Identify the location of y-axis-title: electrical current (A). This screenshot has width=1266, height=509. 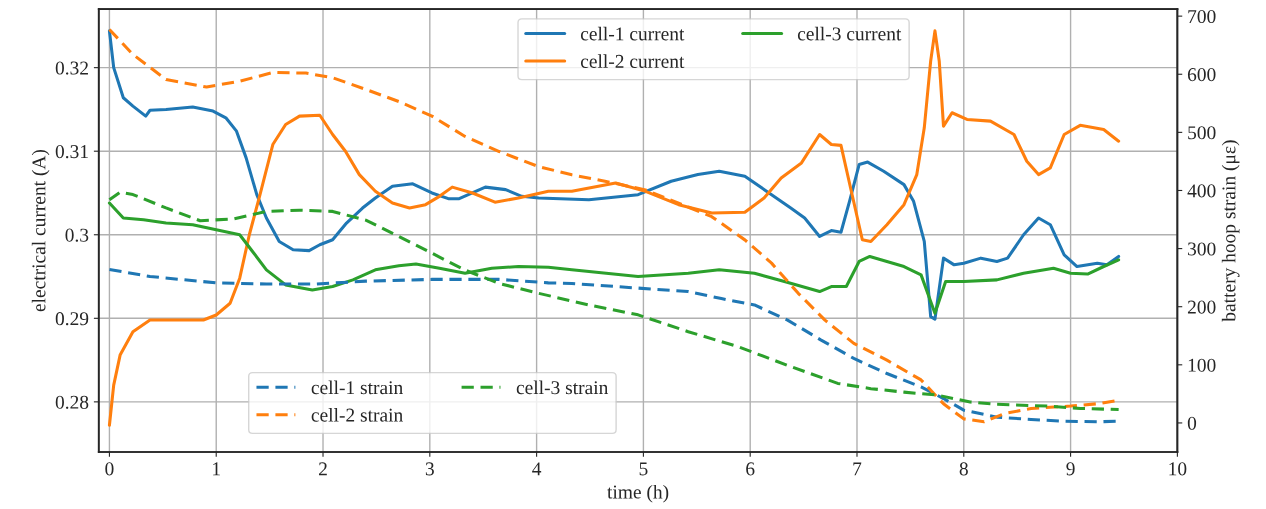
(40, 230).